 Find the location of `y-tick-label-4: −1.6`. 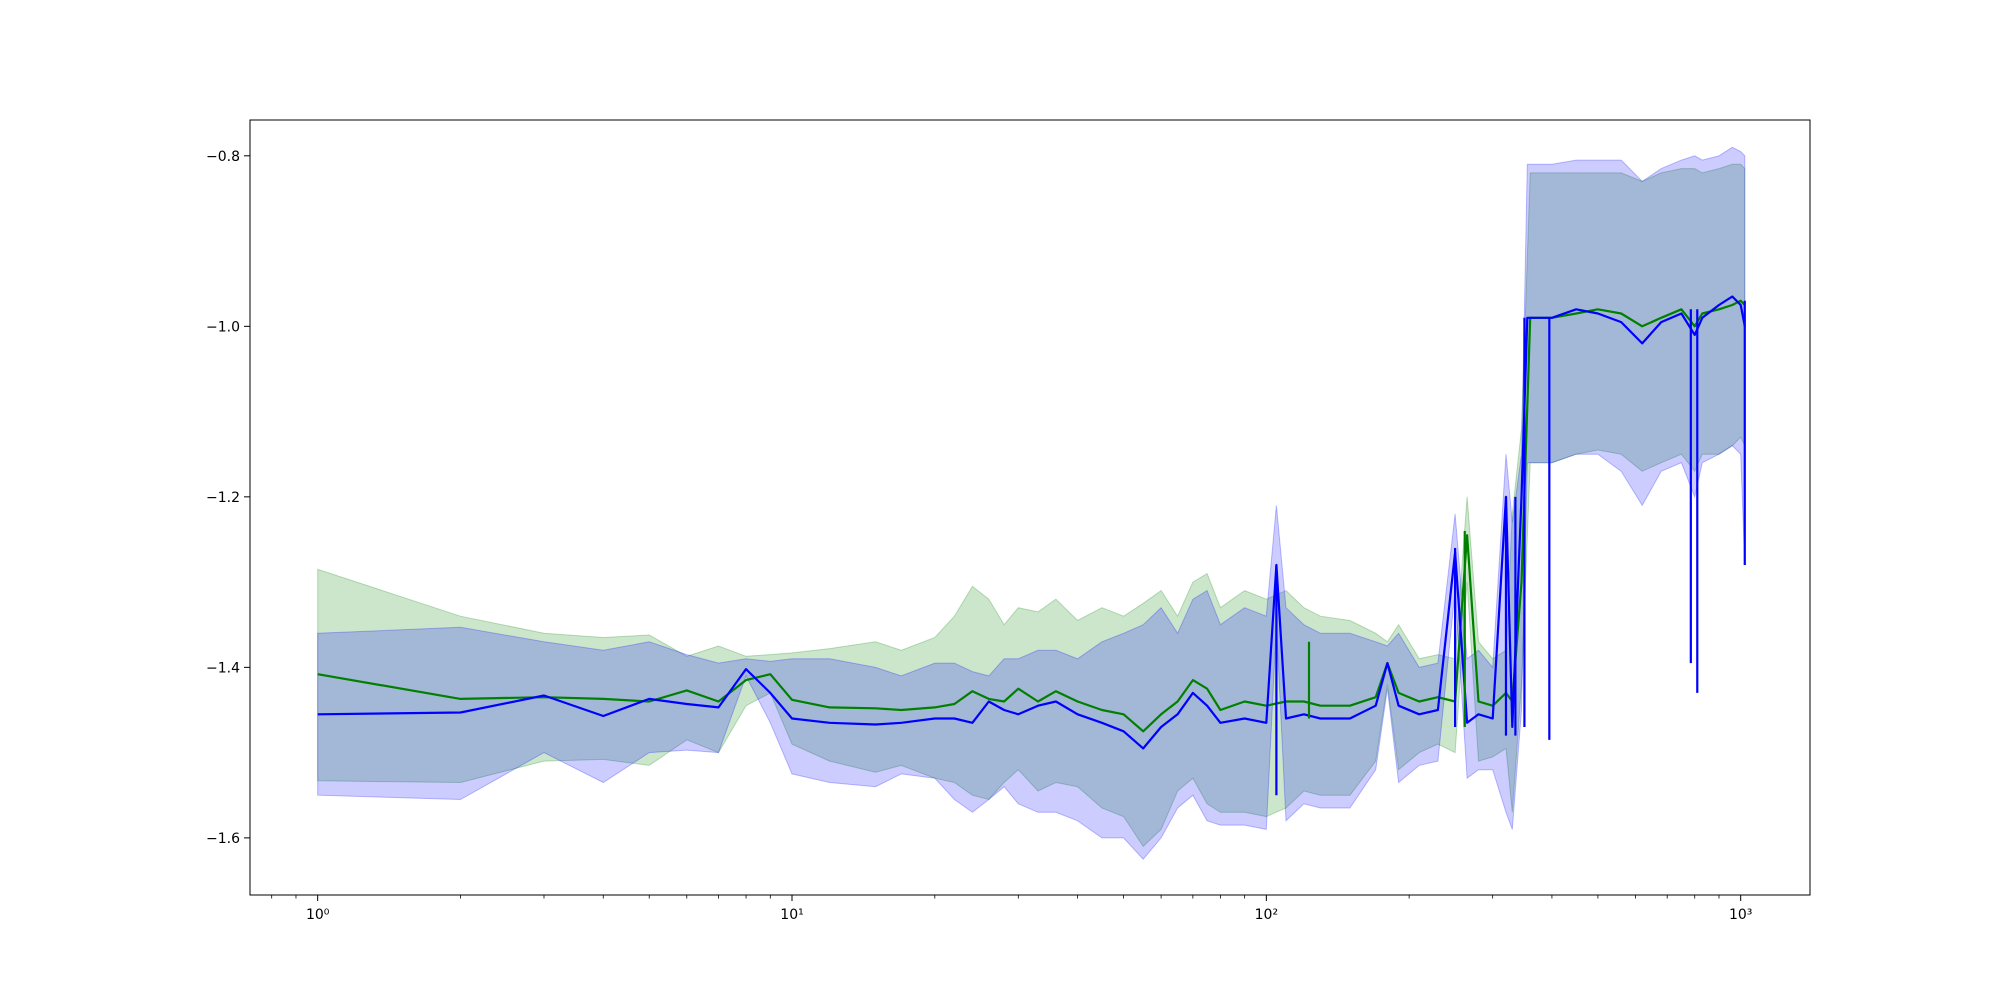

y-tick-label-4: −1.6 is located at coordinates (223, 839).